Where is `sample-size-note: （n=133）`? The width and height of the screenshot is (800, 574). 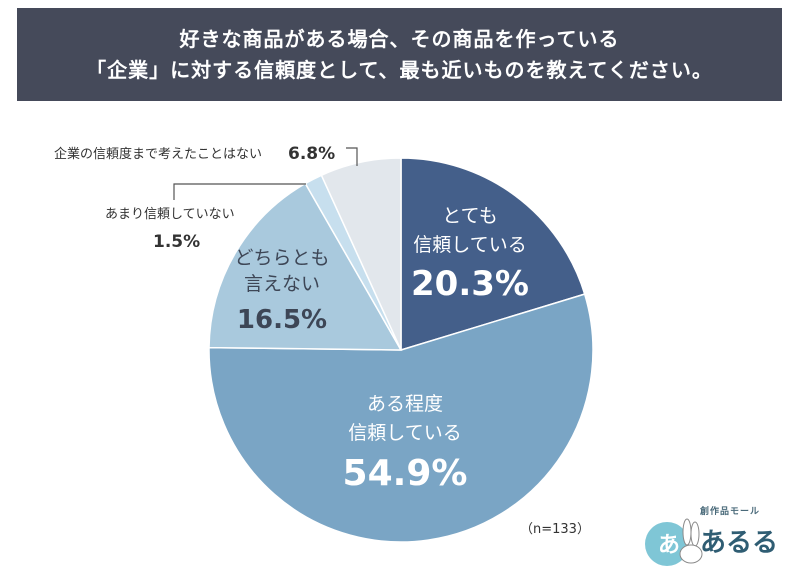 sample-size-note: （n=133） is located at coordinates (555, 529).